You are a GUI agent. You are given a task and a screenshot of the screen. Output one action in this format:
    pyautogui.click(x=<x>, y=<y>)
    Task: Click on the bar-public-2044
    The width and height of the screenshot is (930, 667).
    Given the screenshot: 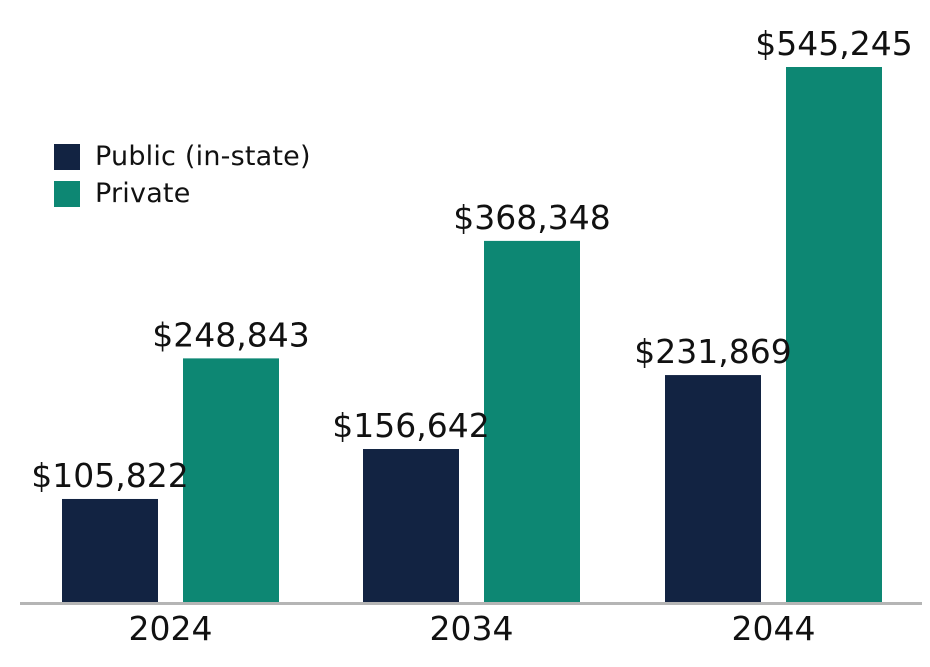 What is the action you would take?
    pyautogui.click(x=713, y=489)
    